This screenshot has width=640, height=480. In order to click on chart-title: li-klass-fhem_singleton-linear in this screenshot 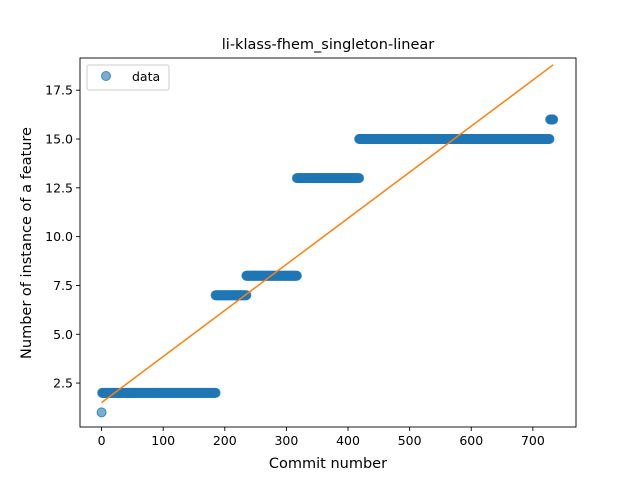, I will do `click(328, 45)`.